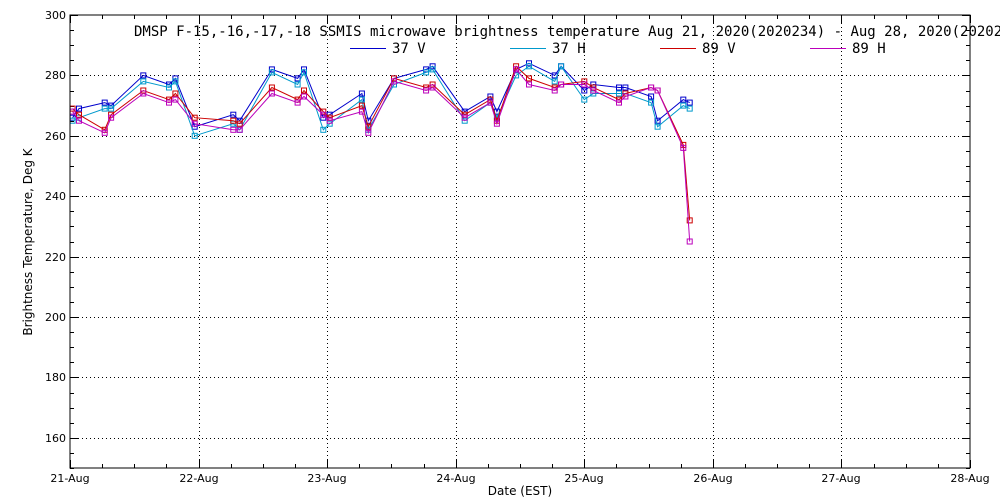 This screenshot has height=500, width=1000. What do you see at coordinates (409, 49) in the screenshot?
I see `legend-label-37-v: 37 V` at bounding box center [409, 49].